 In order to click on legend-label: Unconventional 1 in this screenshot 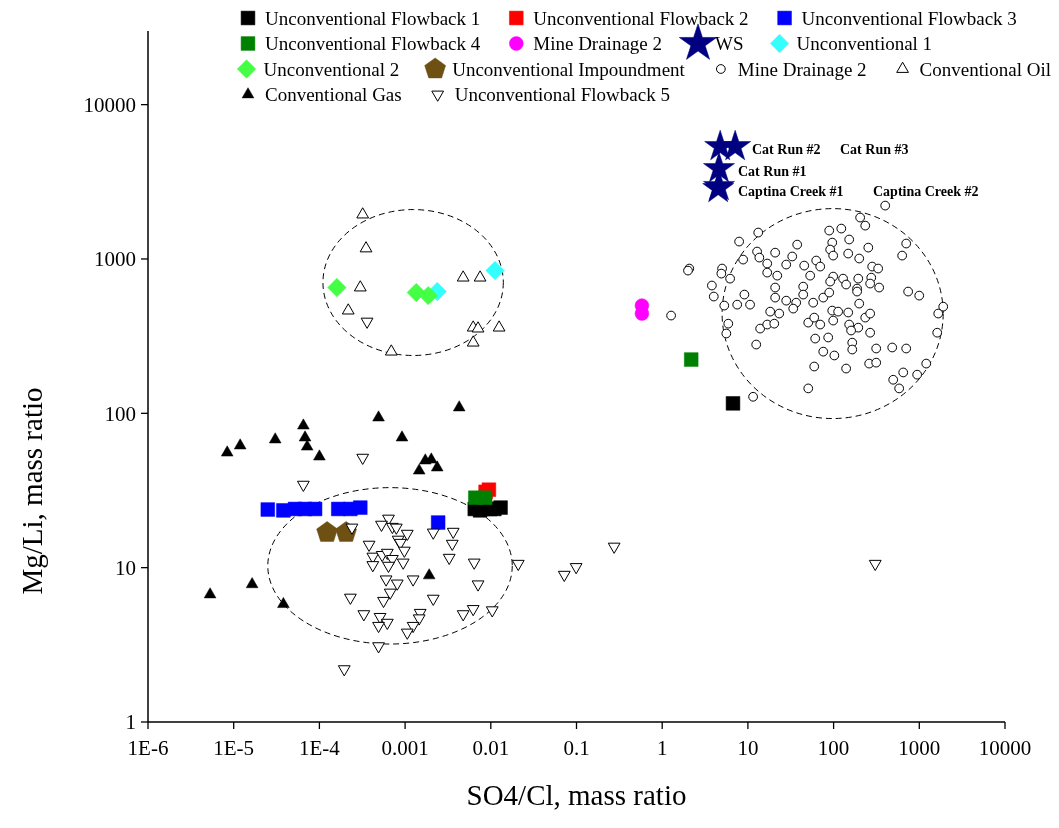, I will do `click(864, 44)`.